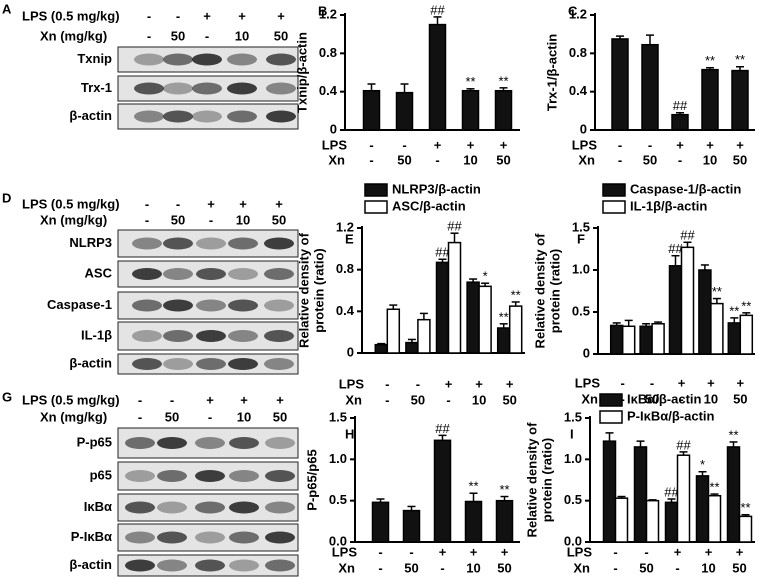  What do you see at coordinates (338, 540) in the screenshot?
I see `y-tick-label: 0.0` at bounding box center [338, 540].